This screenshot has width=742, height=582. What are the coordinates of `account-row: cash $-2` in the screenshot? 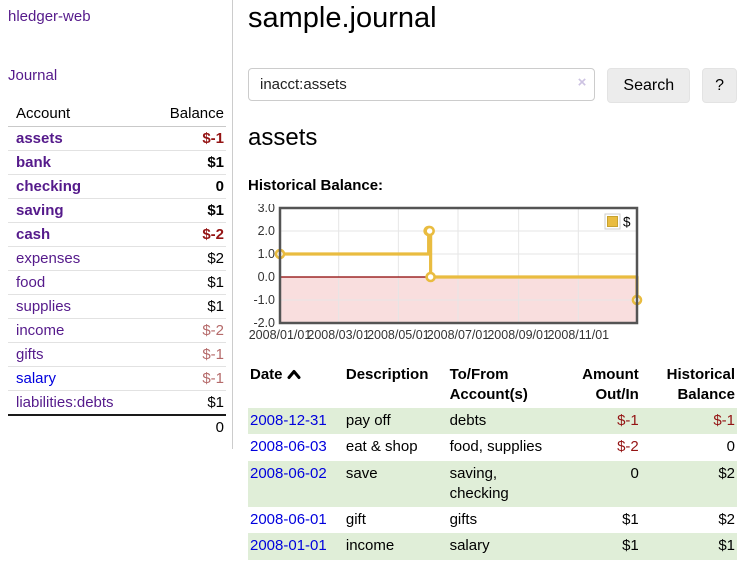 It's located at (117, 234).